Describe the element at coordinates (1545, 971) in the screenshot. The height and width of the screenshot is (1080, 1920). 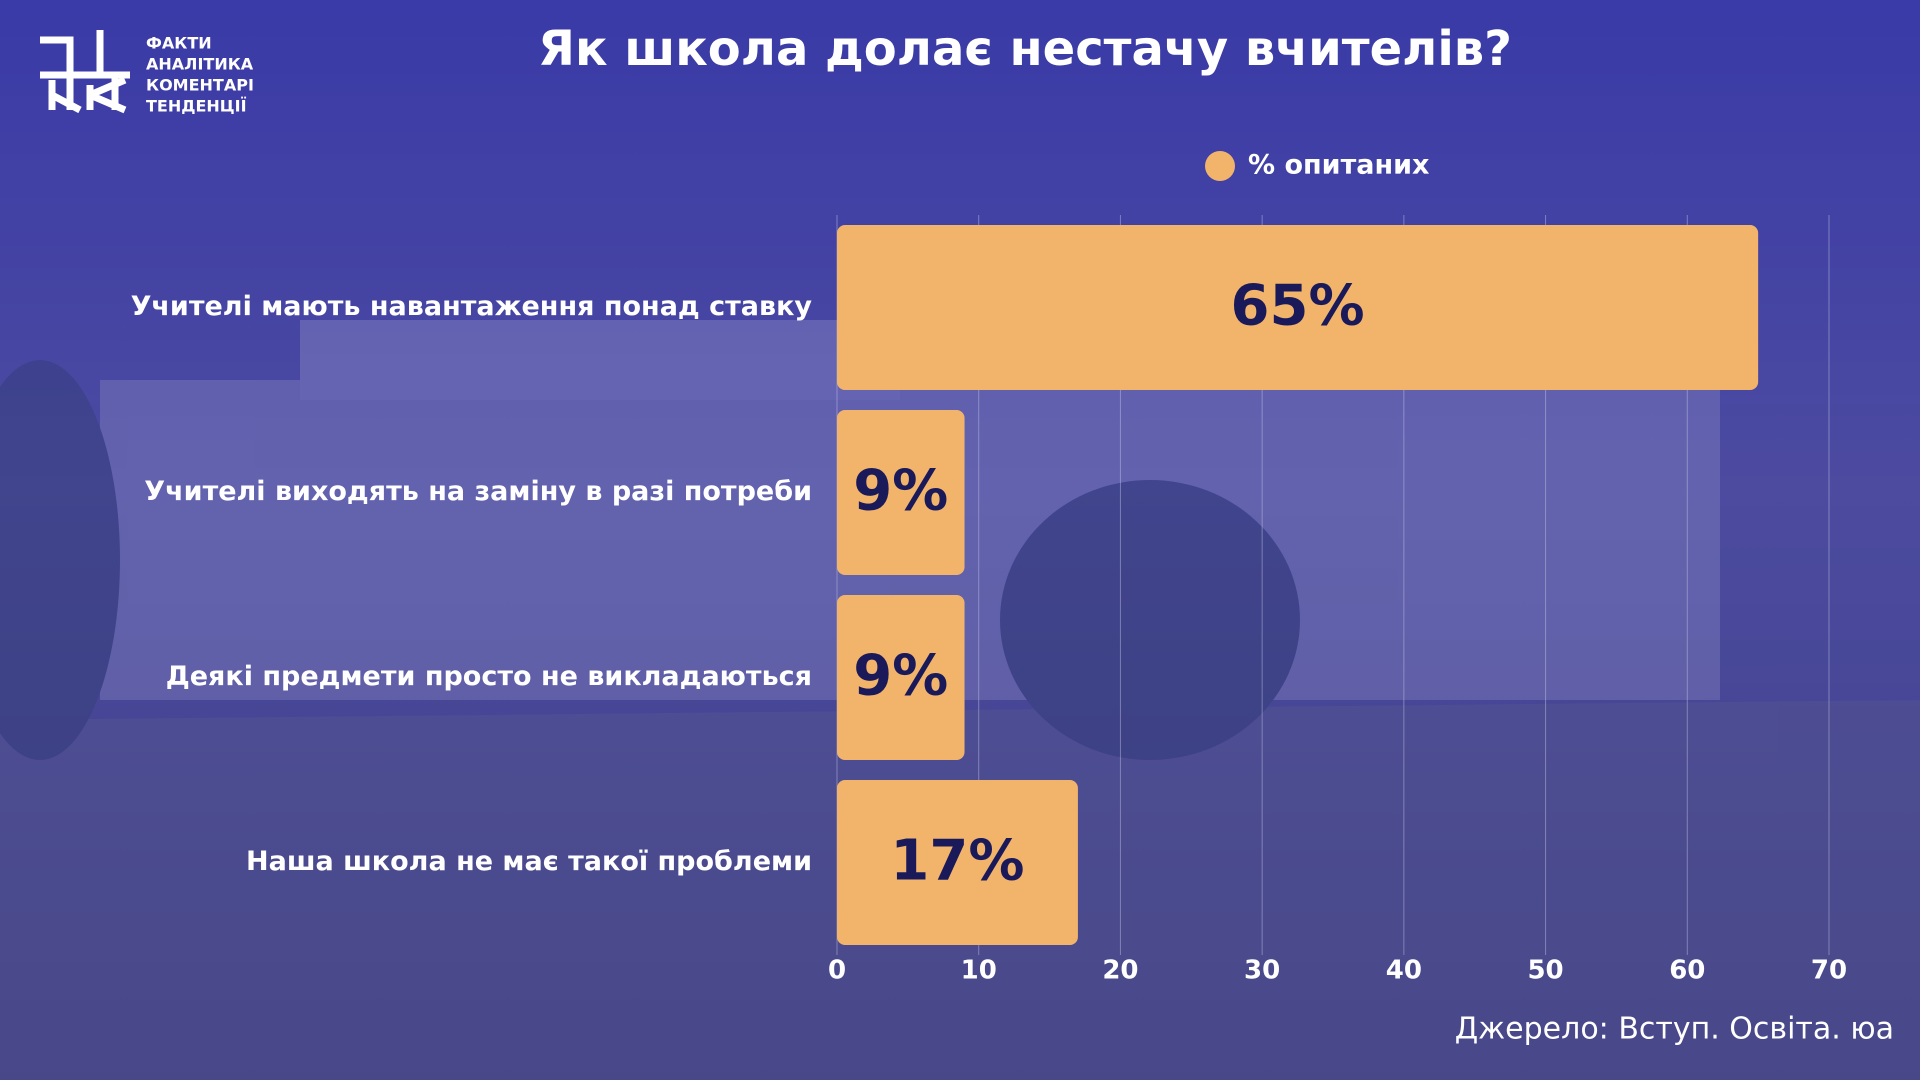
I see `x-tick-label: 50` at that location.